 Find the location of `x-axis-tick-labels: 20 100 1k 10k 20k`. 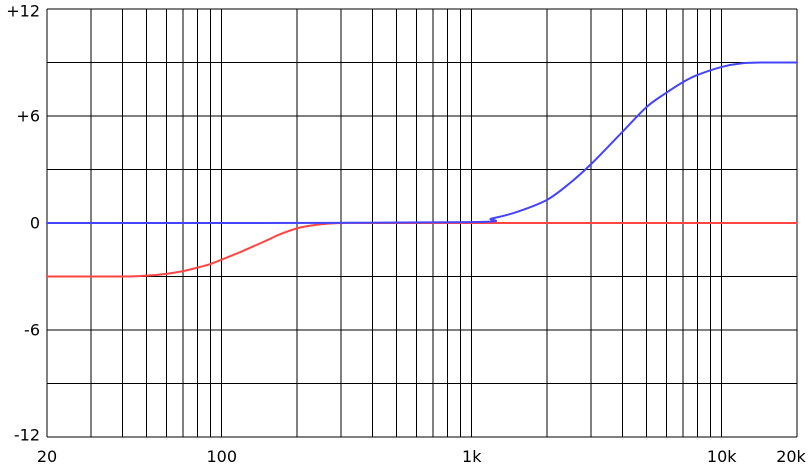

x-axis-tick-labels: 20 100 1k 10k 20k is located at coordinates (422, 456).